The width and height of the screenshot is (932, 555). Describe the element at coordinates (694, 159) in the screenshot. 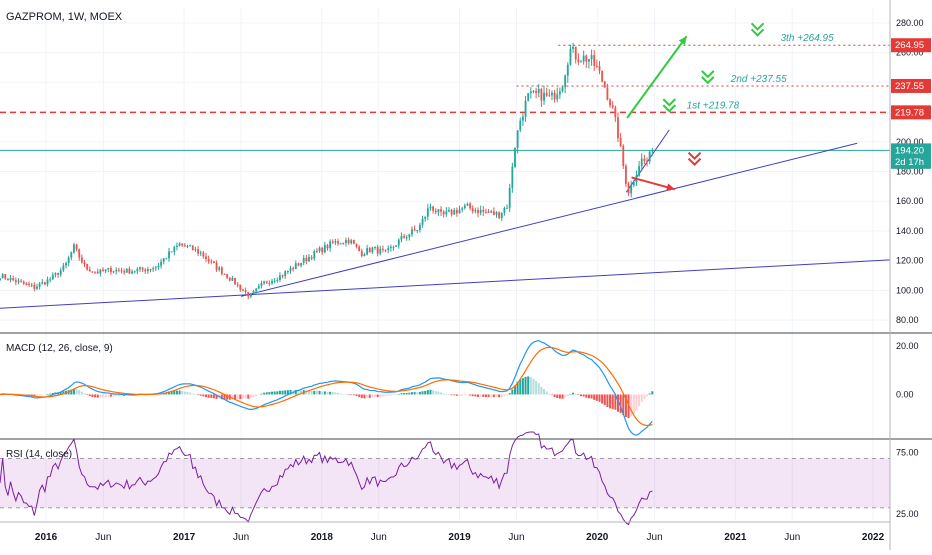

I see `chevron-down-icon` at that location.